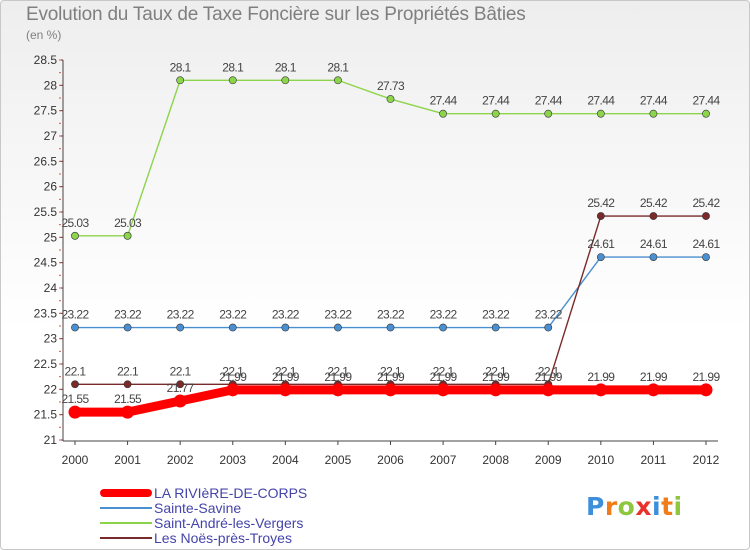 The height and width of the screenshot is (550, 750). What do you see at coordinates (51, 237) in the screenshot?
I see `y-tick-label: 25` at bounding box center [51, 237].